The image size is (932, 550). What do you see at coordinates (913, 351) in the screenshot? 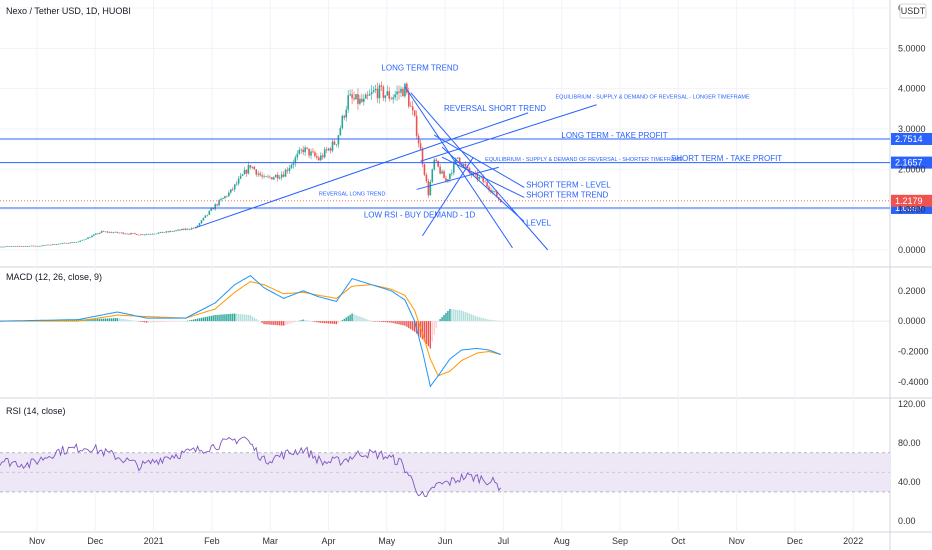
I see `macd-tick-label: -0.2000` at bounding box center [913, 351].